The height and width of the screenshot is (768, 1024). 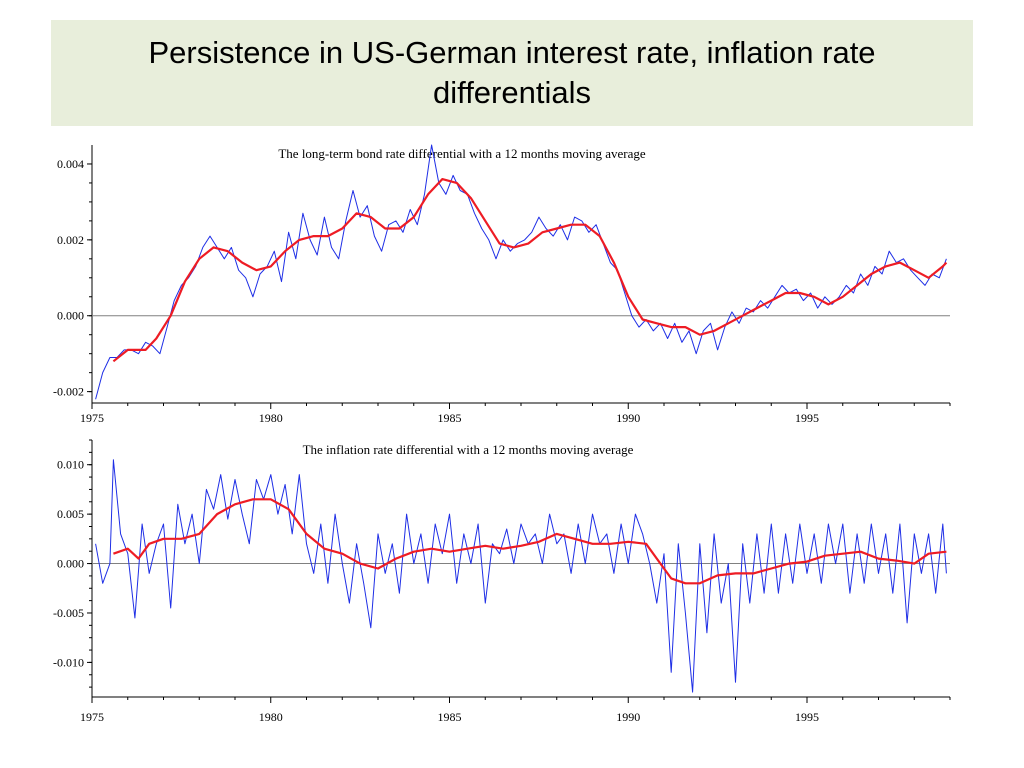 I want to click on y-tick-label: 0.010, so click(x=70, y=465).